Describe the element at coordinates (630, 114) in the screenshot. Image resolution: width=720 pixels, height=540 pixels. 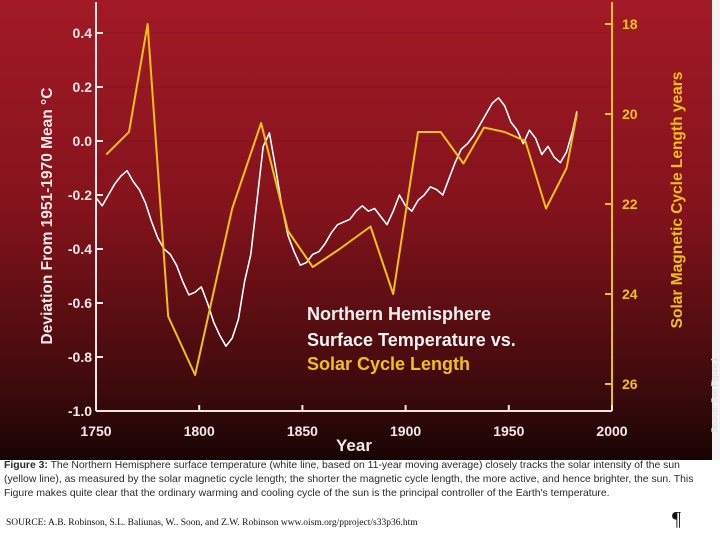
I see `y-right-tick-label: 20` at that location.